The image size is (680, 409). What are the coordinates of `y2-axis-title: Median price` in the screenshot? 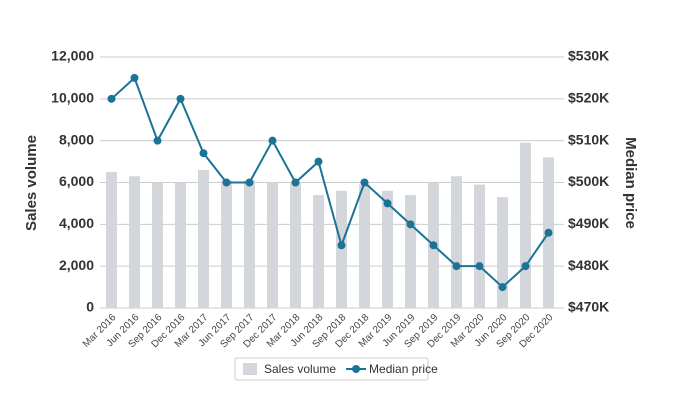 It's located at (630, 183).